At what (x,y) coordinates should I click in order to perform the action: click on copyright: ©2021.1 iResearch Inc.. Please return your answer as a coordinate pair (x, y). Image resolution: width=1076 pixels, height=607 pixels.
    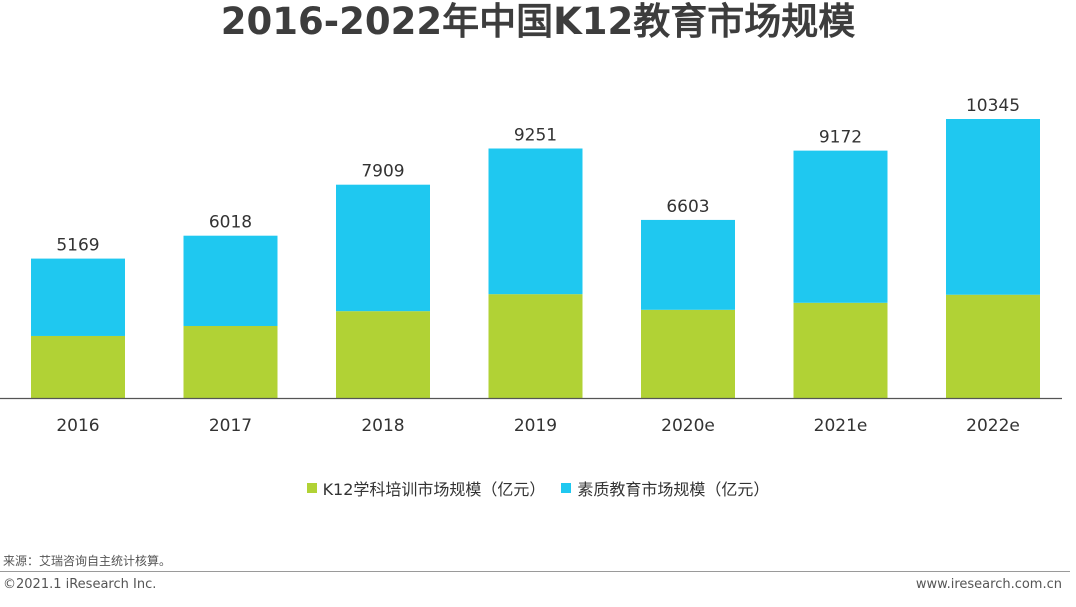
    Looking at the image, I should click on (80, 584).